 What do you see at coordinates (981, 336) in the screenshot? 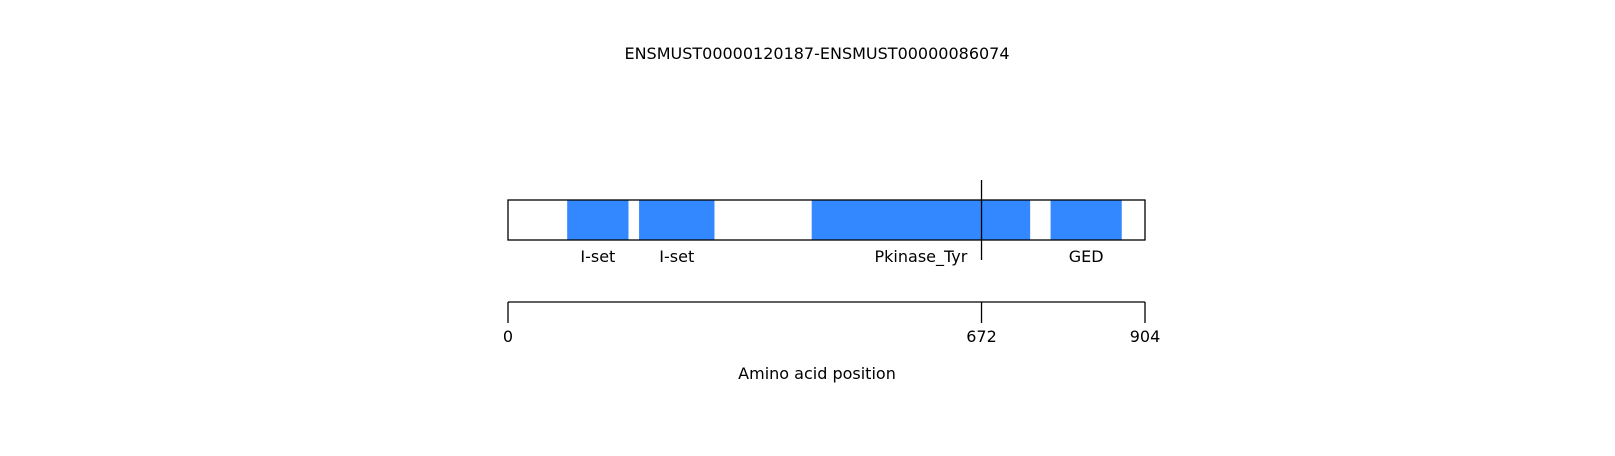
I see `axis-tick-label: 672` at bounding box center [981, 336].